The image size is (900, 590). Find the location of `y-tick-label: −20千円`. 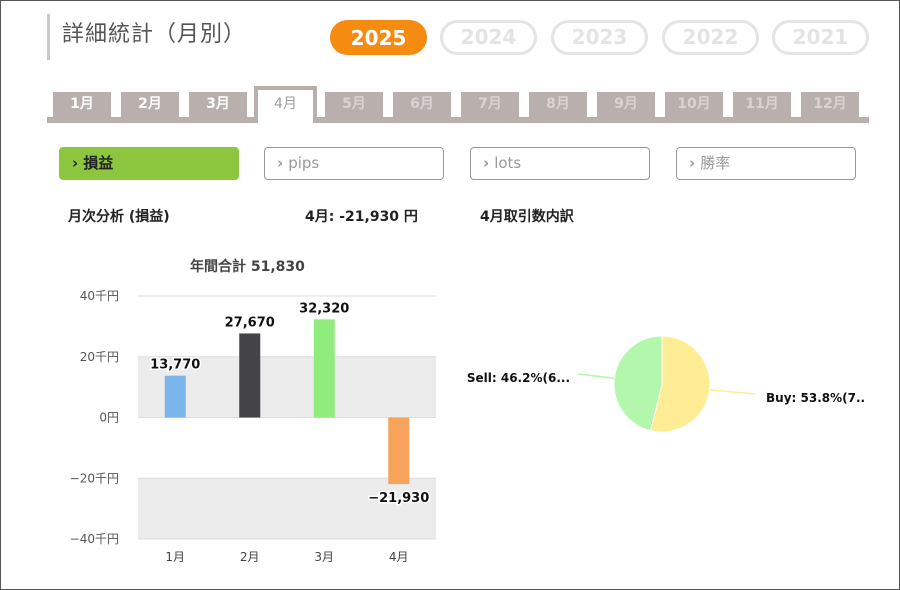

y-tick-label: −20千円 is located at coordinates (94, 478).